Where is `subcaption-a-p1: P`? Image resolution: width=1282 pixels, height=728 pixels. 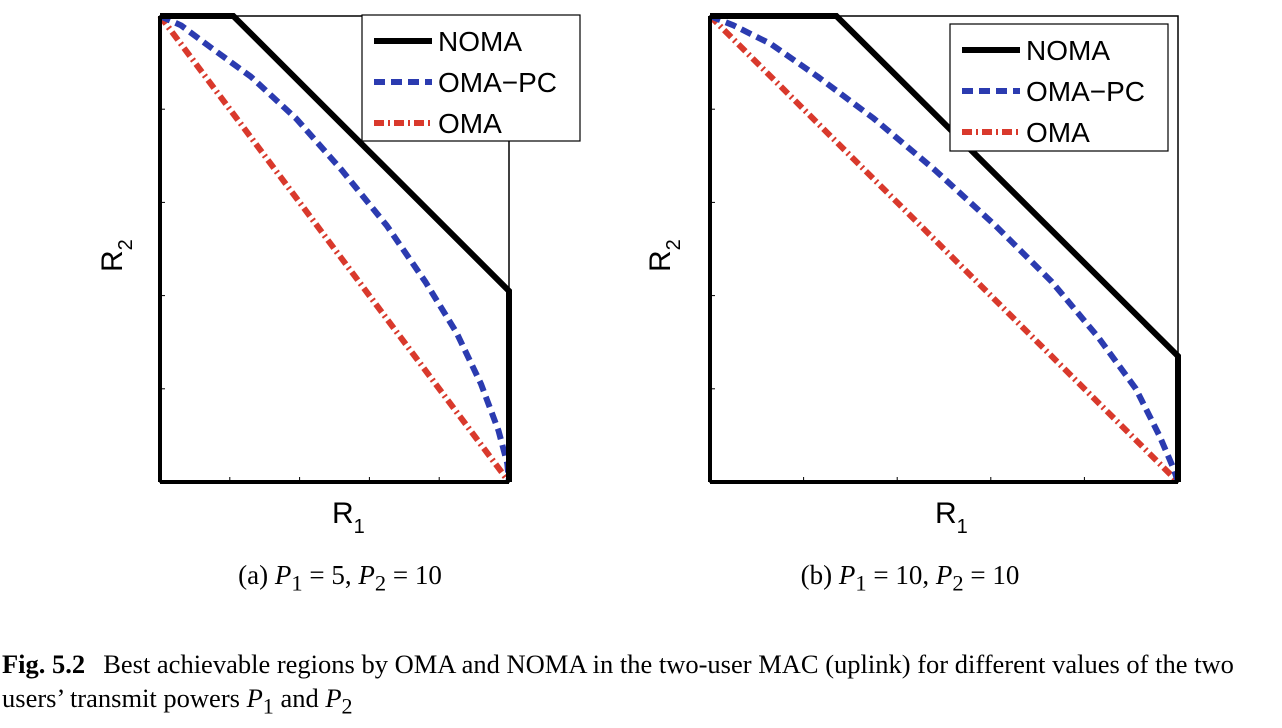 subcaption-a-p1: P is located at coordinates (283, 575).